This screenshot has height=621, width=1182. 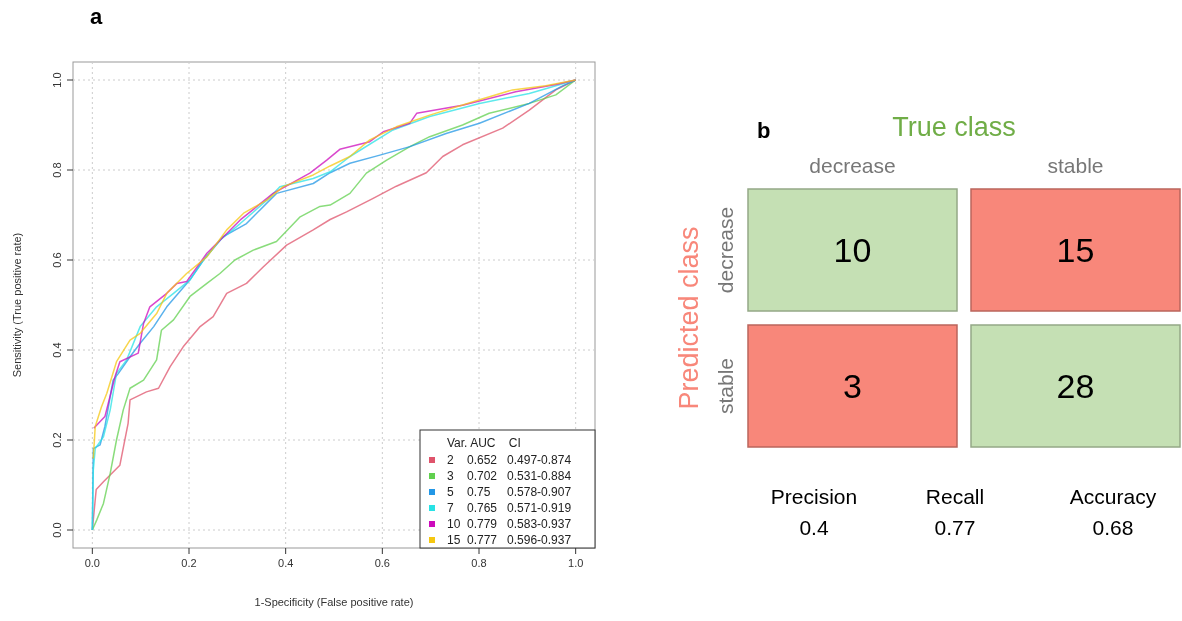 What do you see at coordinates (1113, 512) in the screenshot?
I see `text: Accuracy 0.68` at bounding box center [1113, 512].